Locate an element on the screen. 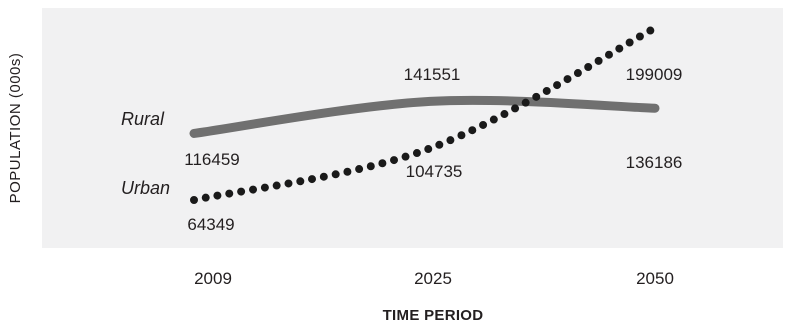 The image size is (810, 325). data-label-rural-2009: 116459 is located at coordinates (211, 159).